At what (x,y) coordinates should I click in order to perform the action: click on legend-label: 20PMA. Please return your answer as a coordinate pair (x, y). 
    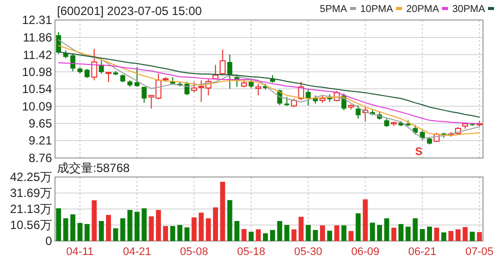
    Looking at the image, I should click on (423, 9).